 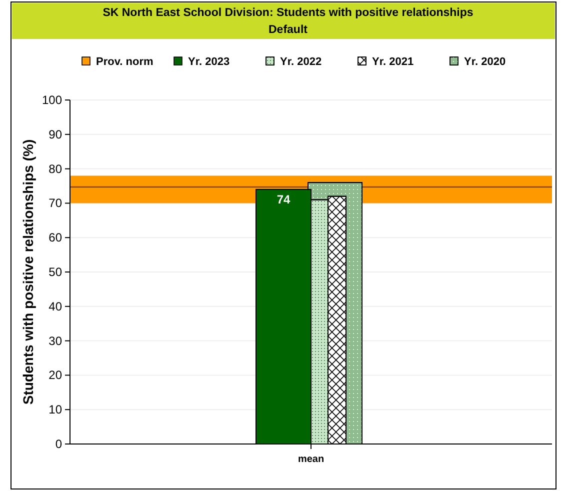 What do you see at coordinates (55, 272) in the screenshot?
I see `y-tick-label: 50` at bounding box center [55, 272].